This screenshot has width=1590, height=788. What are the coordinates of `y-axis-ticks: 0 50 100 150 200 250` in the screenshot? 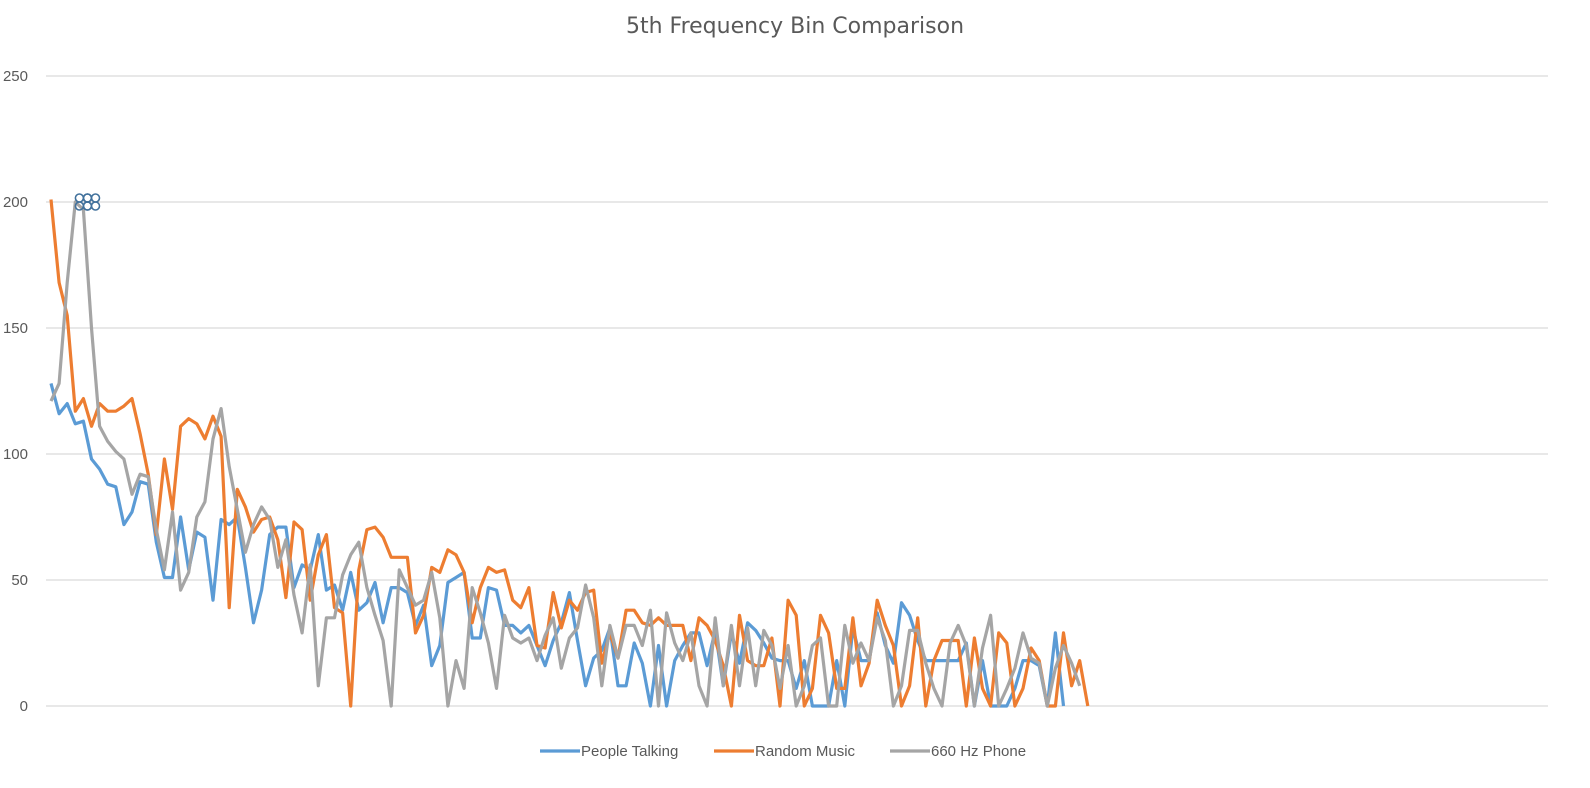 It's located at (15, 391).